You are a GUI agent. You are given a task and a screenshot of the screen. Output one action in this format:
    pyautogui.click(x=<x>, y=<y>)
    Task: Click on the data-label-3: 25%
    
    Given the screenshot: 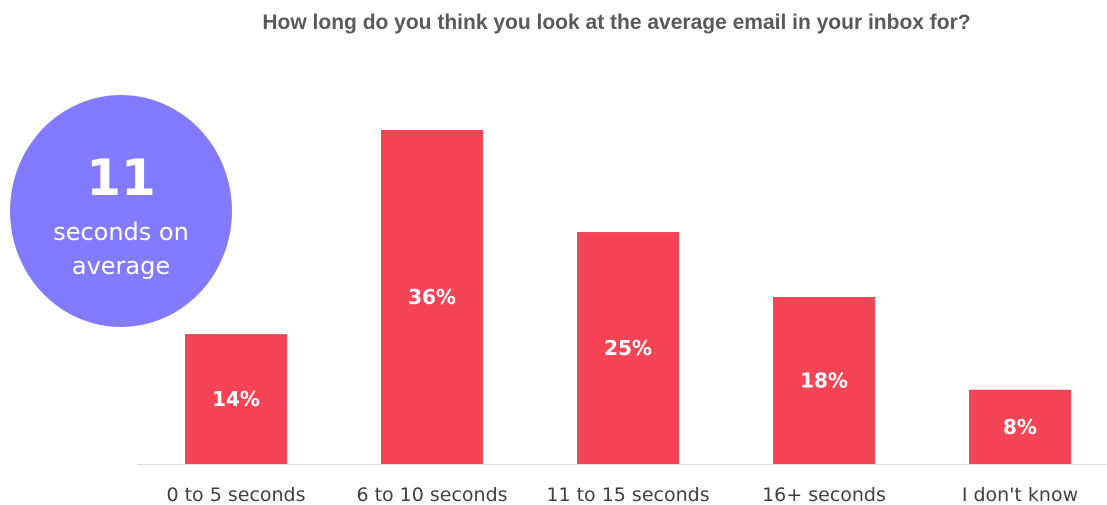 What is the action you would take?
    pyautogui.click(x=628, y=348)
    